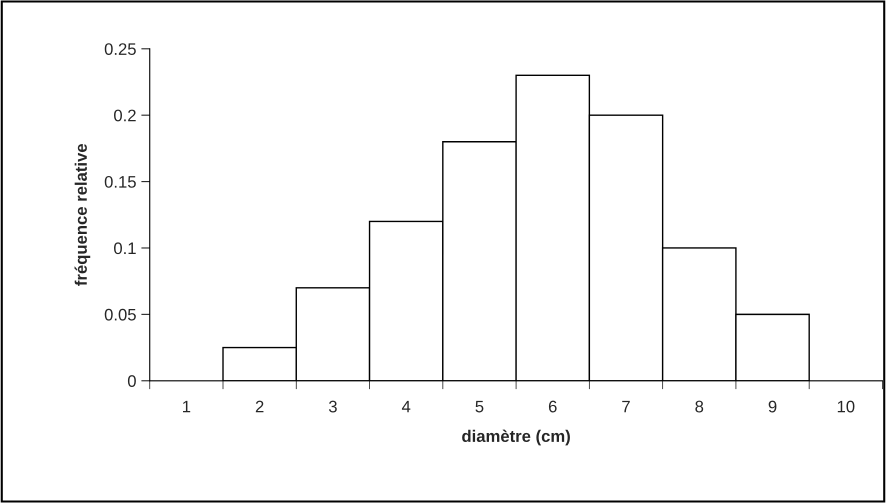  Describe the element at coordinates (846, 406) in the screenshot. I see `x-tick-label: 10` at that location.